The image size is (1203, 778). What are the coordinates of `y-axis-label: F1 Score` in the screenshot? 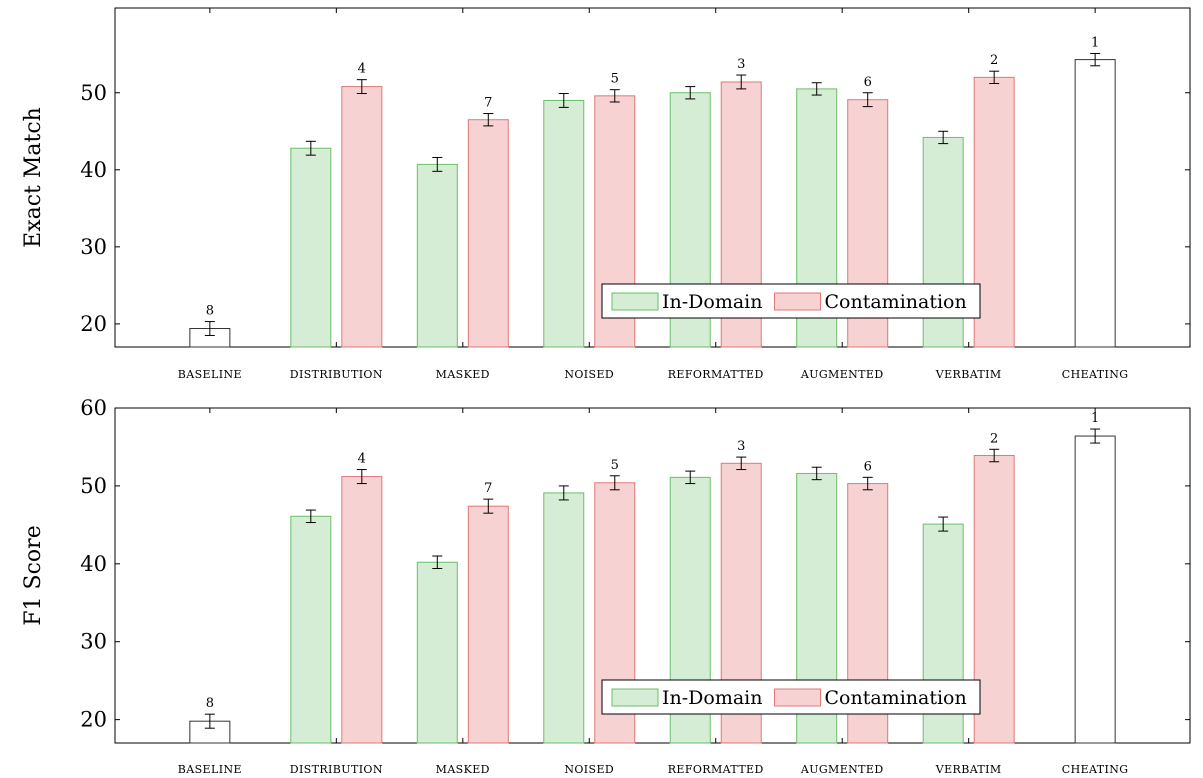 It's located at (33, 575).